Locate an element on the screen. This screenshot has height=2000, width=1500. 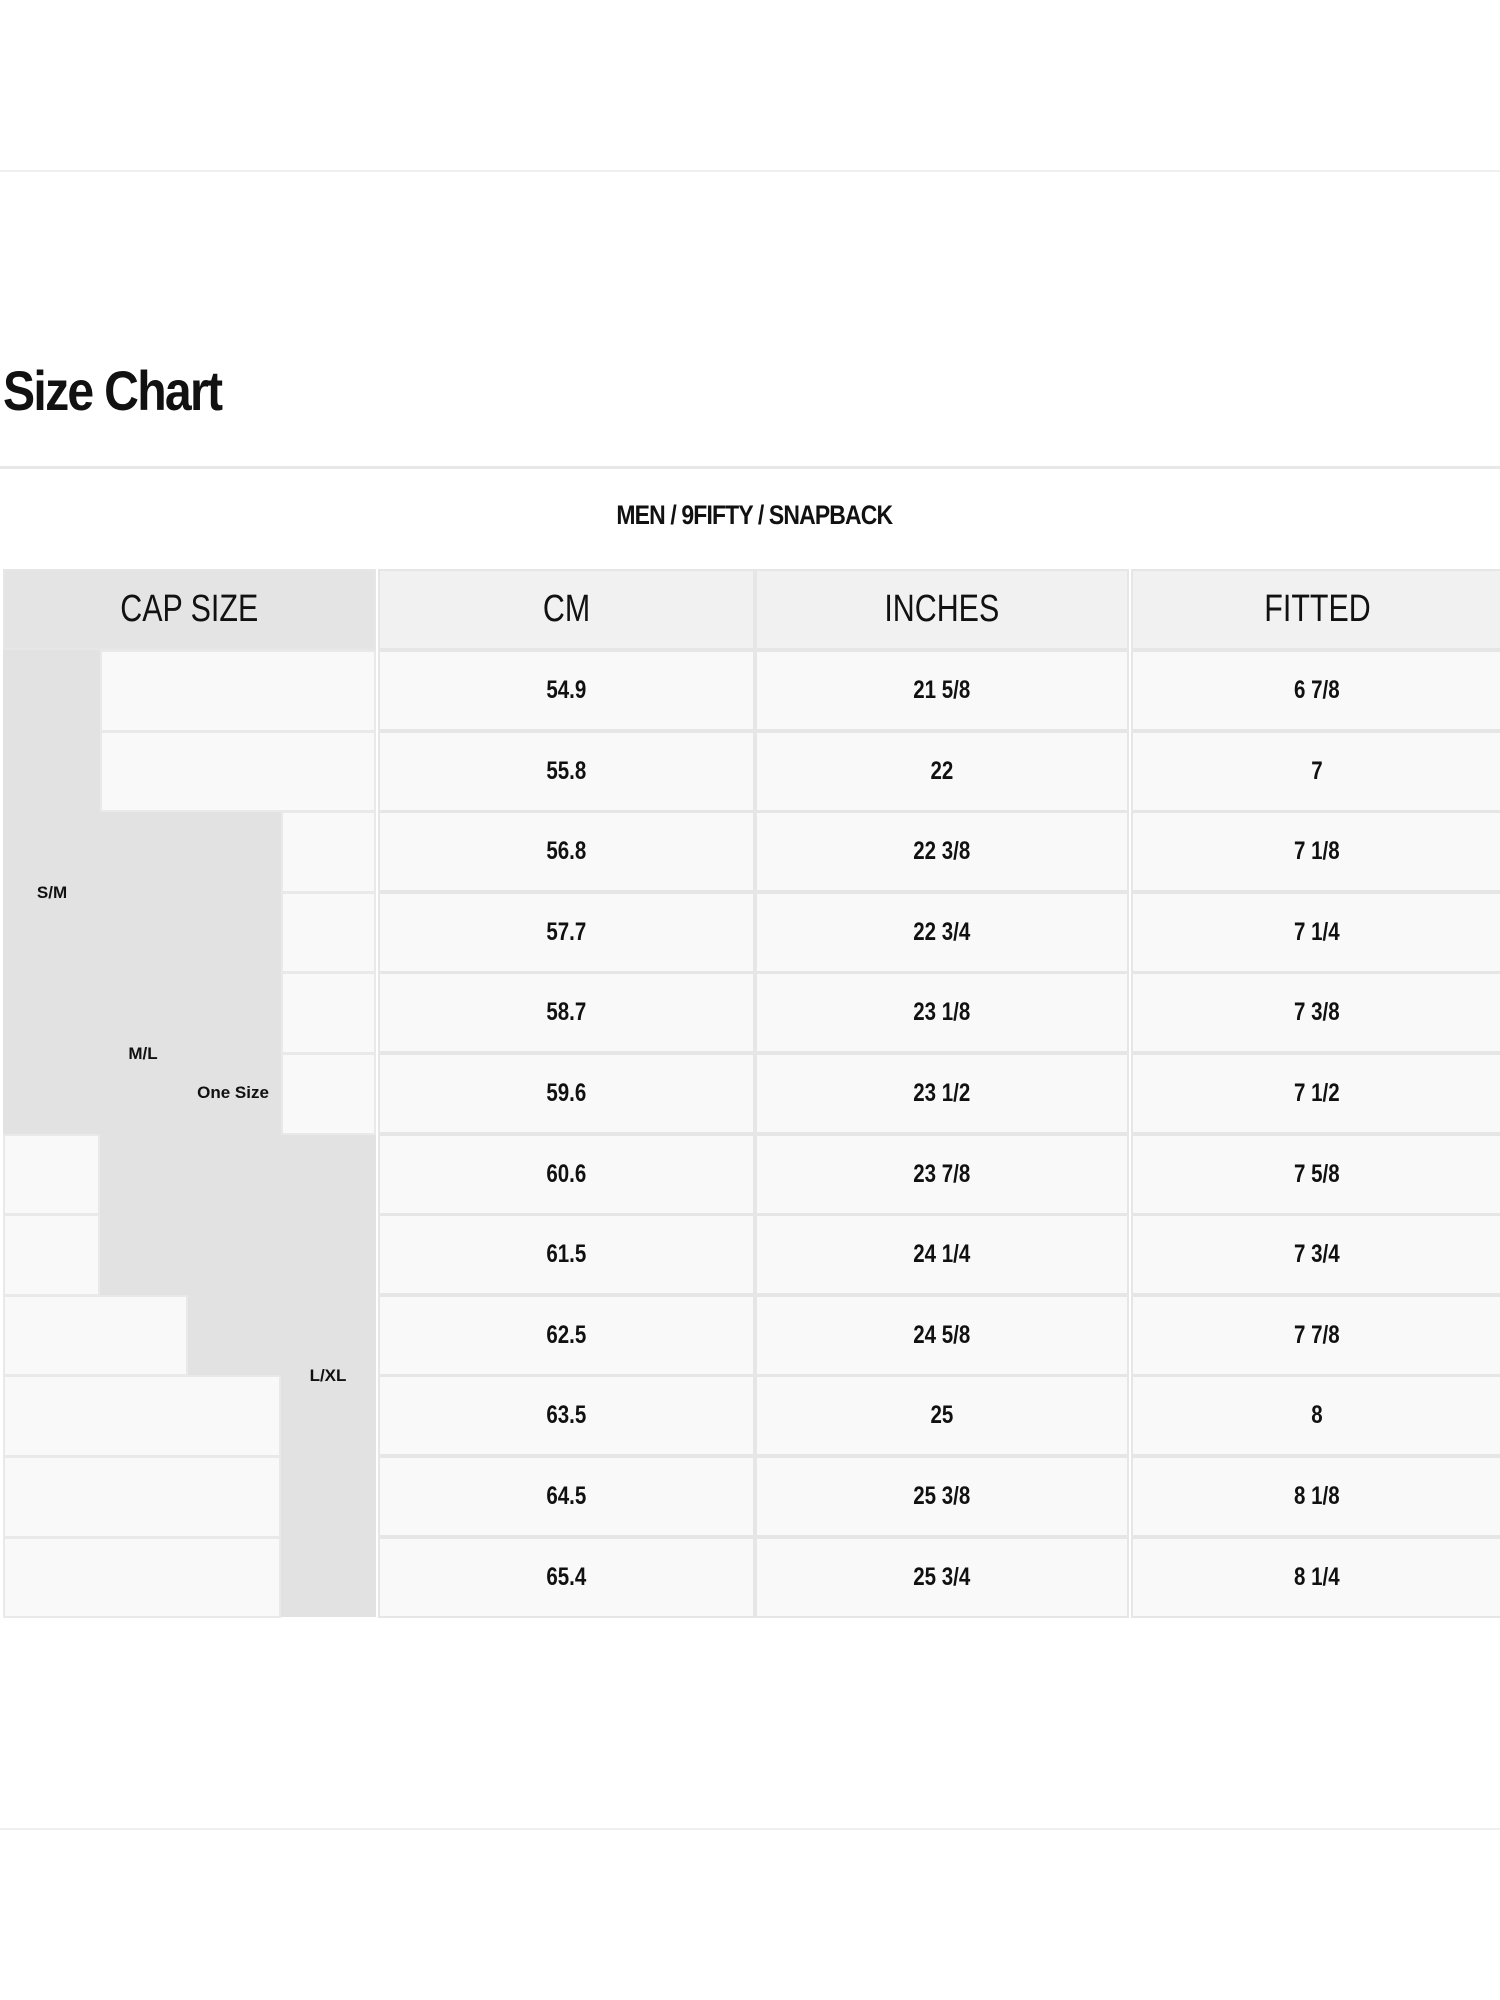
cell-value: 59.6 is located at coordinates (566, 1093).